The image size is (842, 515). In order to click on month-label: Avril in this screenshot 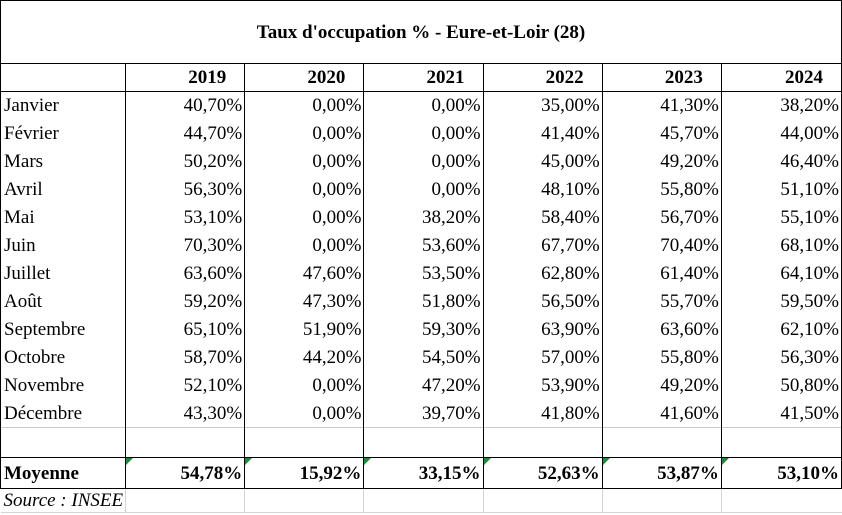, I will do `click(63, 189)`.